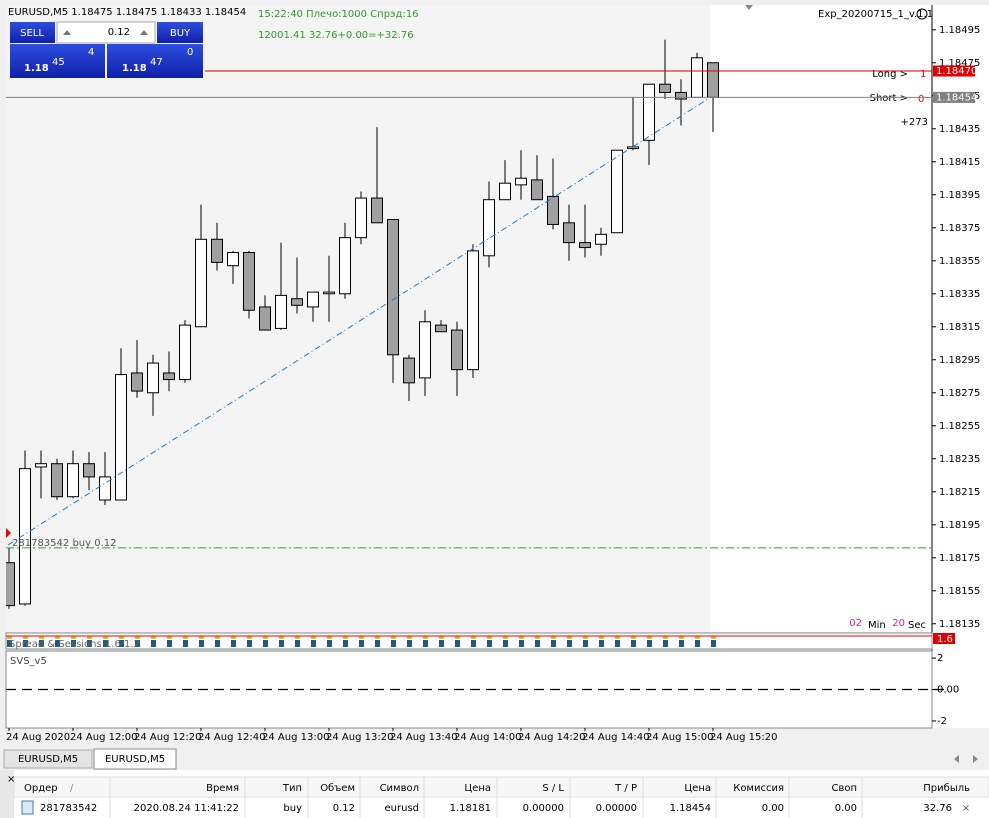  I want to click on session-squares, so click(361, 641).